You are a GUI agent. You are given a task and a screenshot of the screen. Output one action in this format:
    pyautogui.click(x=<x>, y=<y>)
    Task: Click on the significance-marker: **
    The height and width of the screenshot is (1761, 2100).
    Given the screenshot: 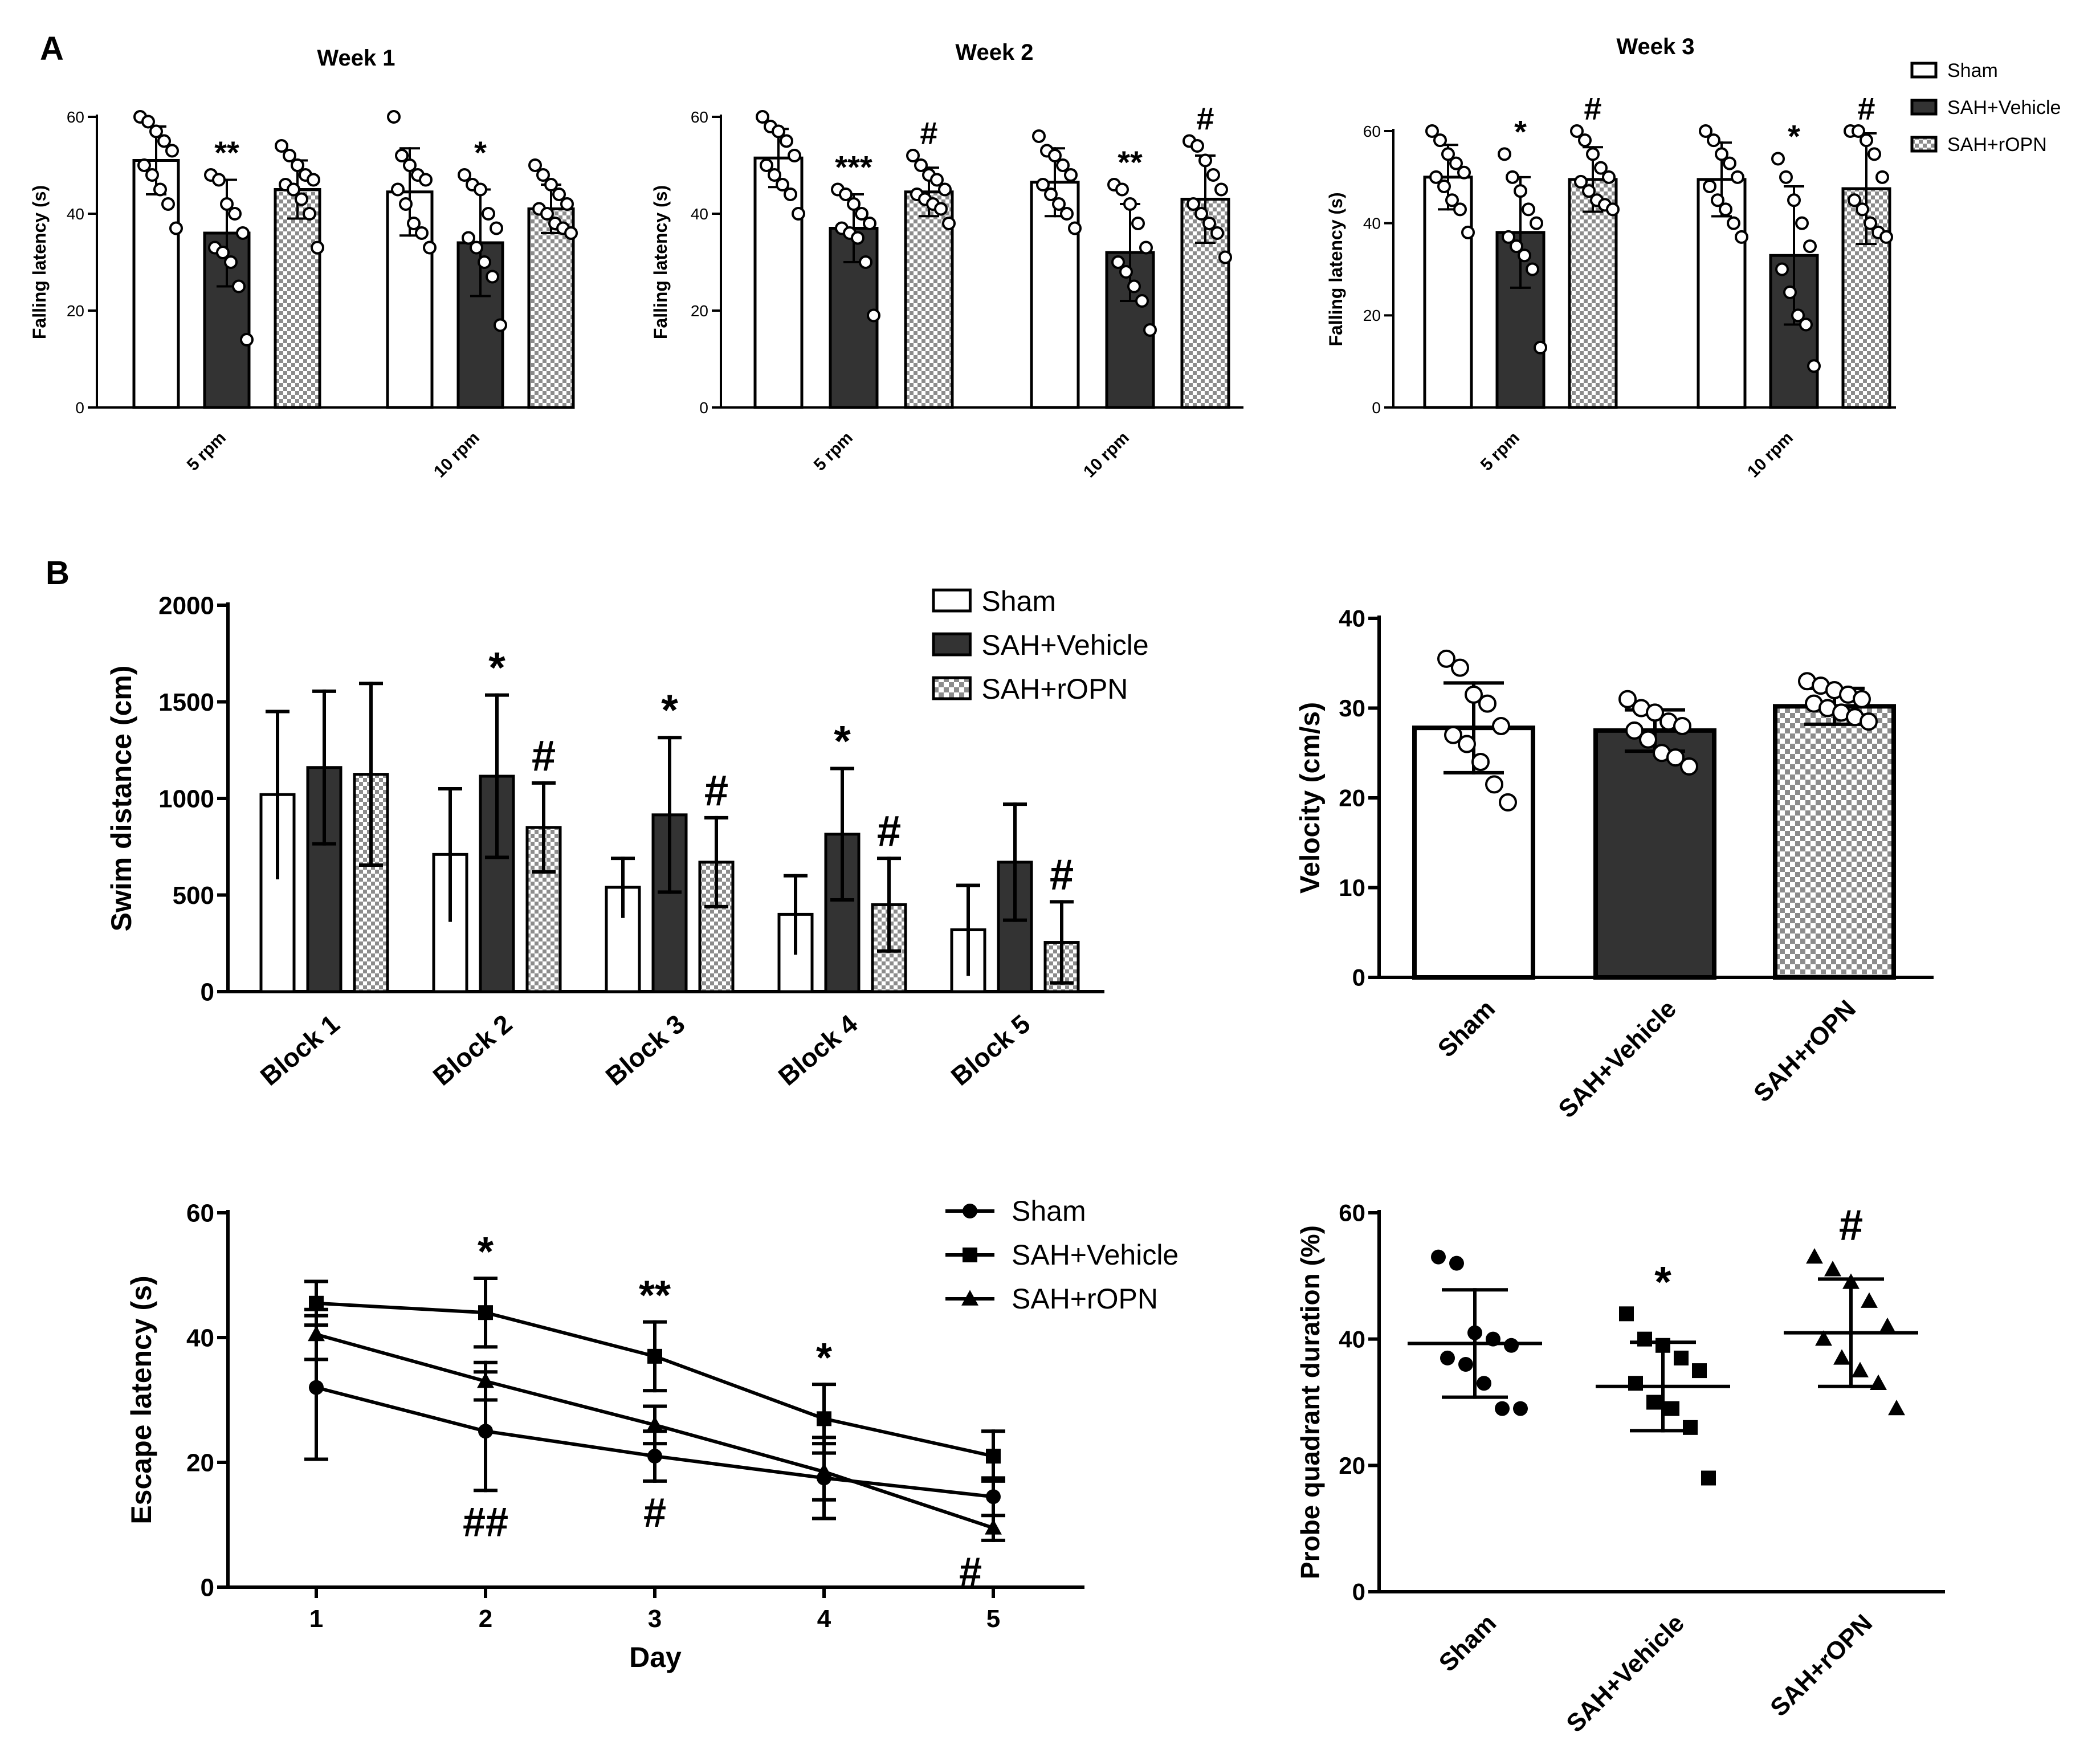 What is the action you would take?
    pyautogui.click(x=655, y=1296)
    